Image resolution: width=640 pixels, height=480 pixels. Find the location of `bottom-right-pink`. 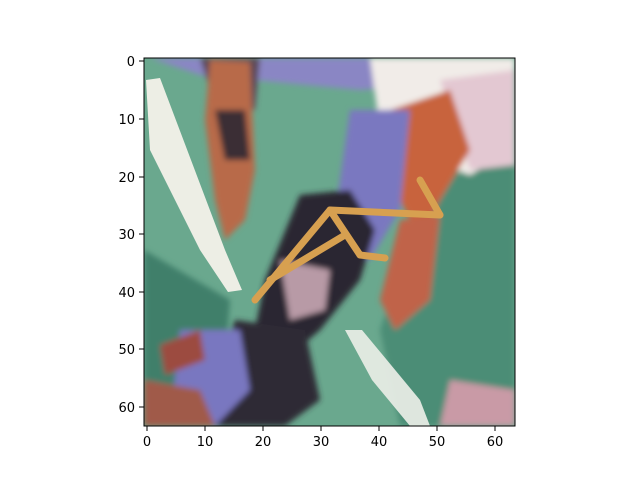

bottom-right-pink is located at coordinates (477, 403).